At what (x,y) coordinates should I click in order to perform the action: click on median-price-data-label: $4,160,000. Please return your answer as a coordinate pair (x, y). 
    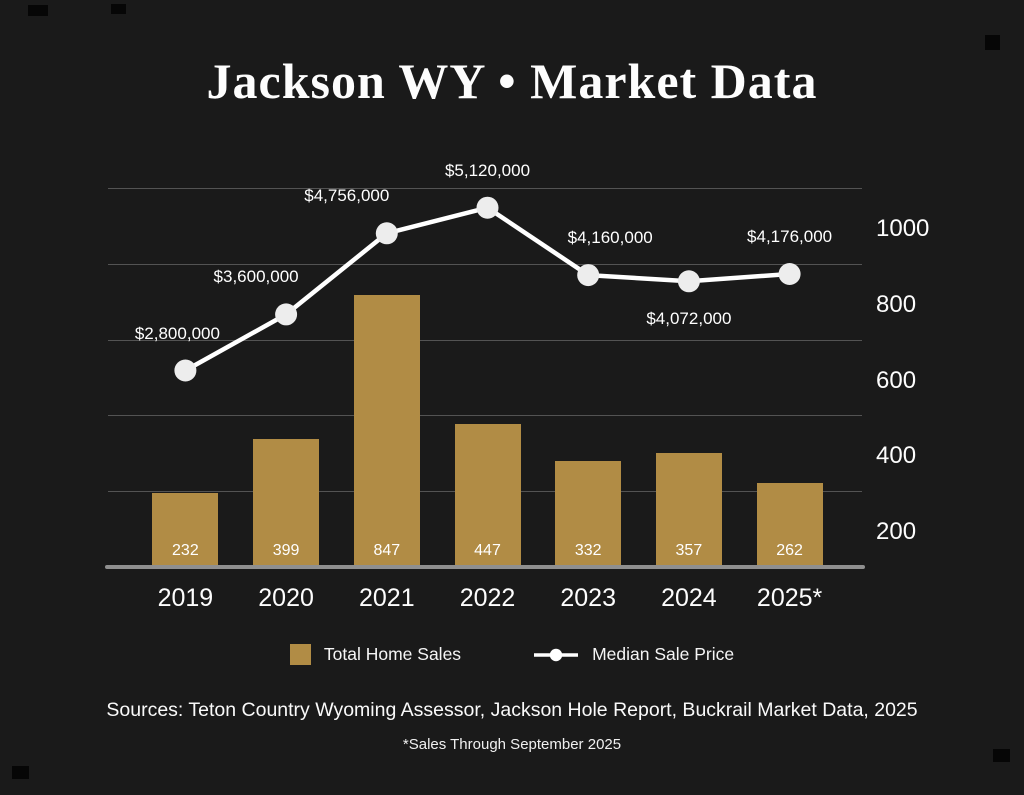
    Looking at the image, I should click on (610, 238).